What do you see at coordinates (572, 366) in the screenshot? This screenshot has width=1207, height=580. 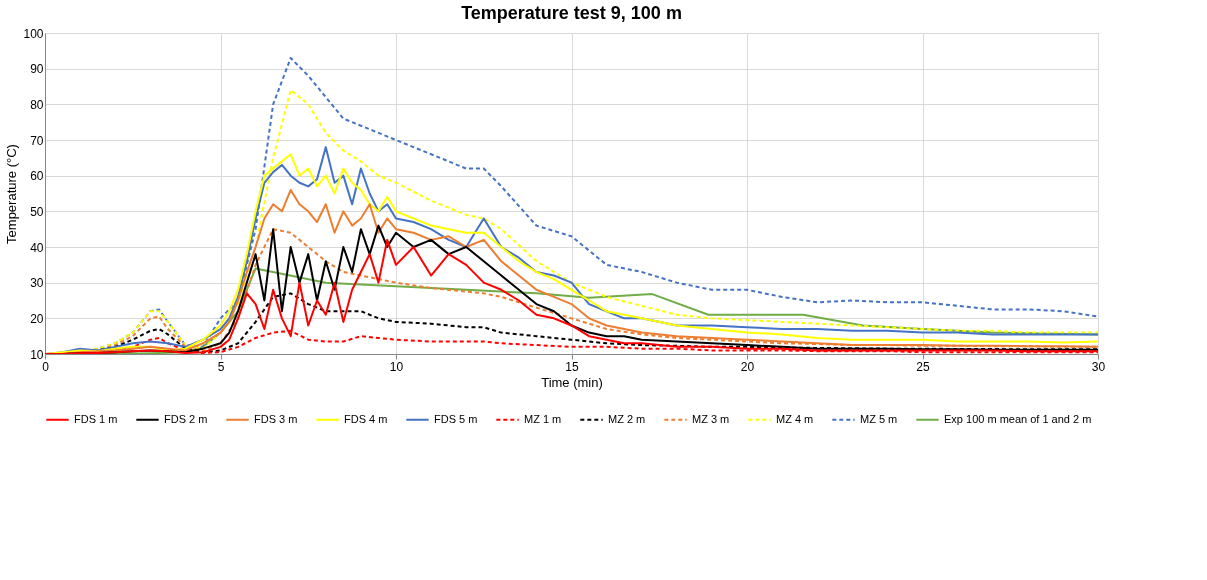 I see `x-tick-label: 15` at bounding box center [572, 366].